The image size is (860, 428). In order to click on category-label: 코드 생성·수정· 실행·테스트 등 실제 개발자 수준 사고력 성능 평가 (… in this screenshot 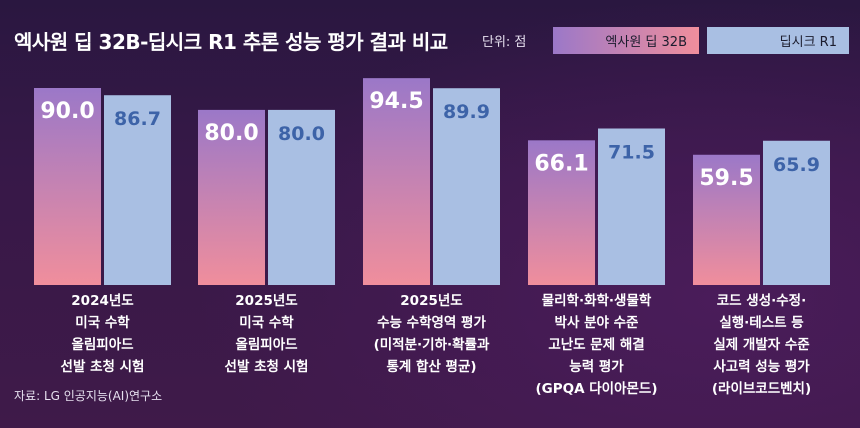, I will do `click(761, 345)`.